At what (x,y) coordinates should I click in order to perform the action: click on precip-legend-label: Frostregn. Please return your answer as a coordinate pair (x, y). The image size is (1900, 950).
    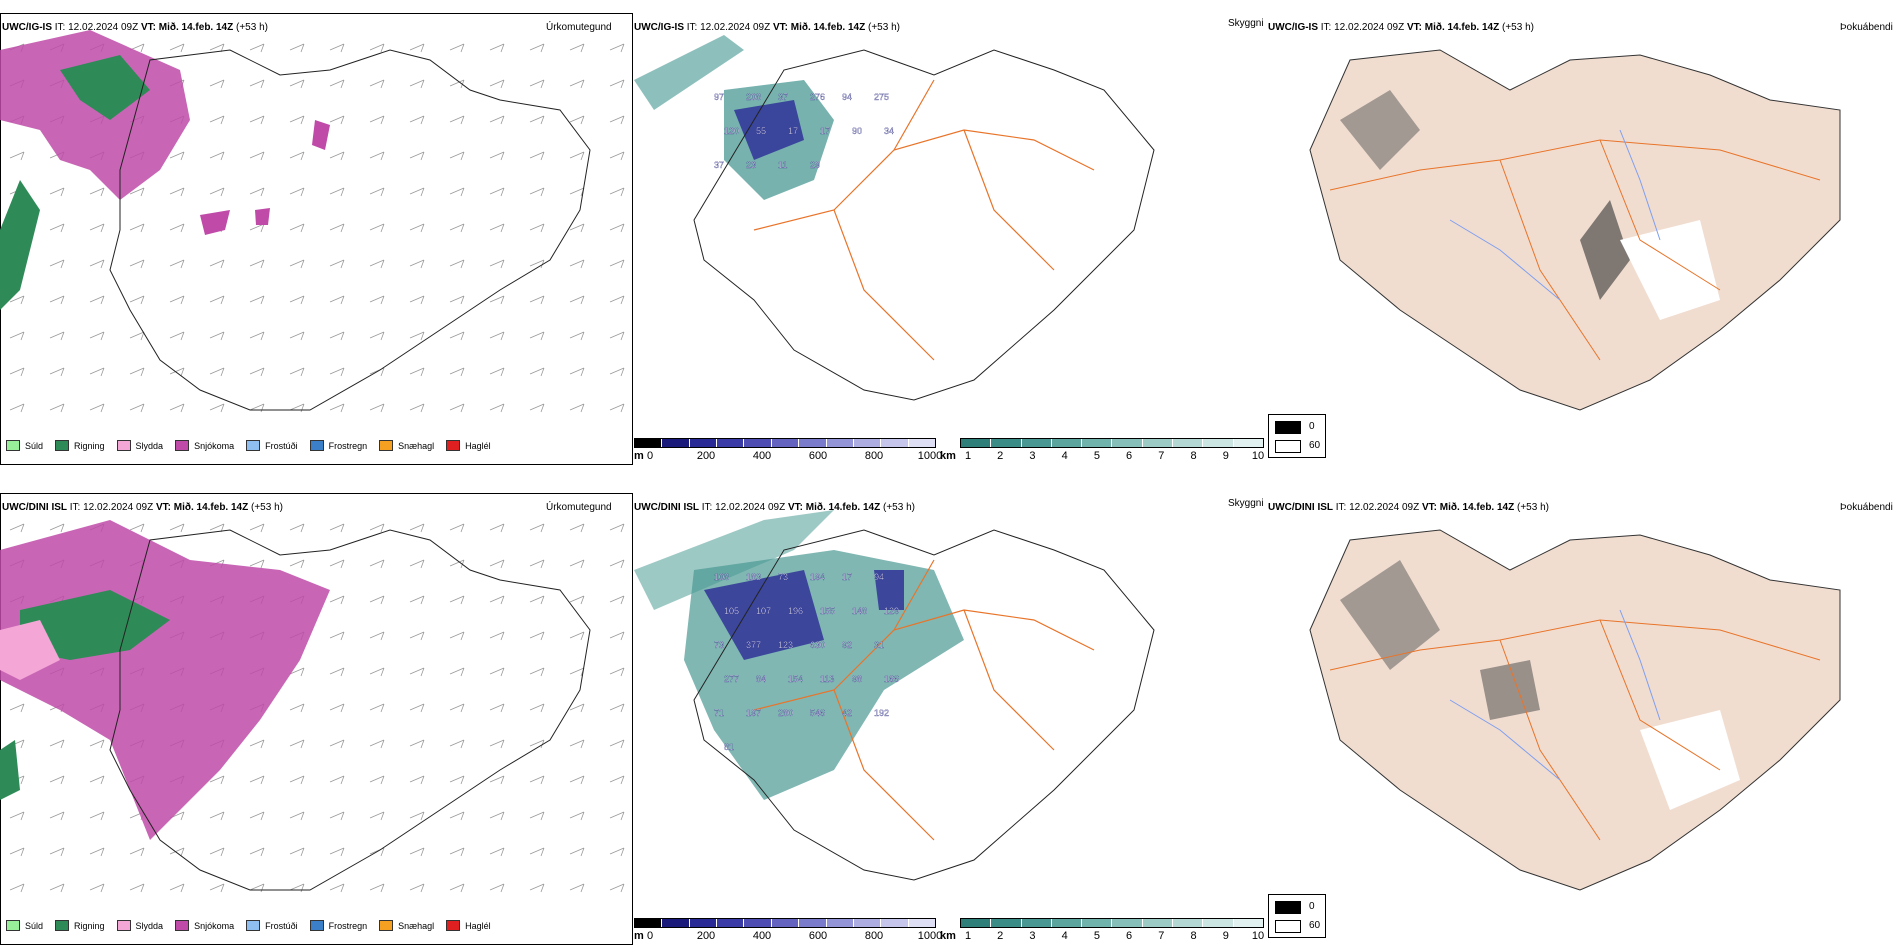
    Looking at the image, I should click on (348, 925).